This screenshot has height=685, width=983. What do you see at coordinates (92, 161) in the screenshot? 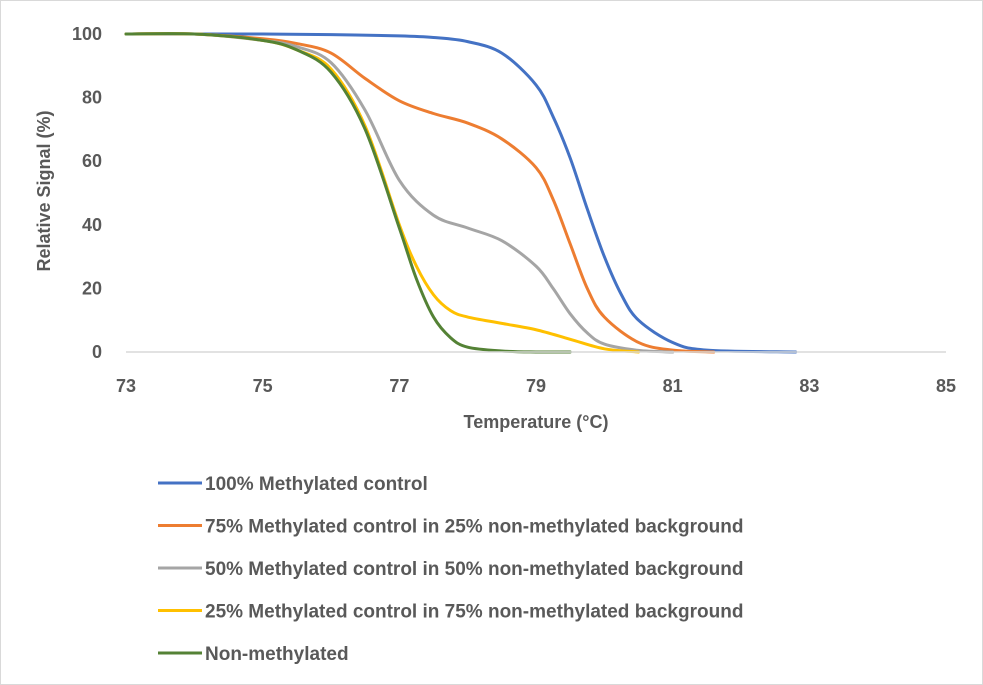
I see `y-tick-label: 60` at bounding box center [92, 161].